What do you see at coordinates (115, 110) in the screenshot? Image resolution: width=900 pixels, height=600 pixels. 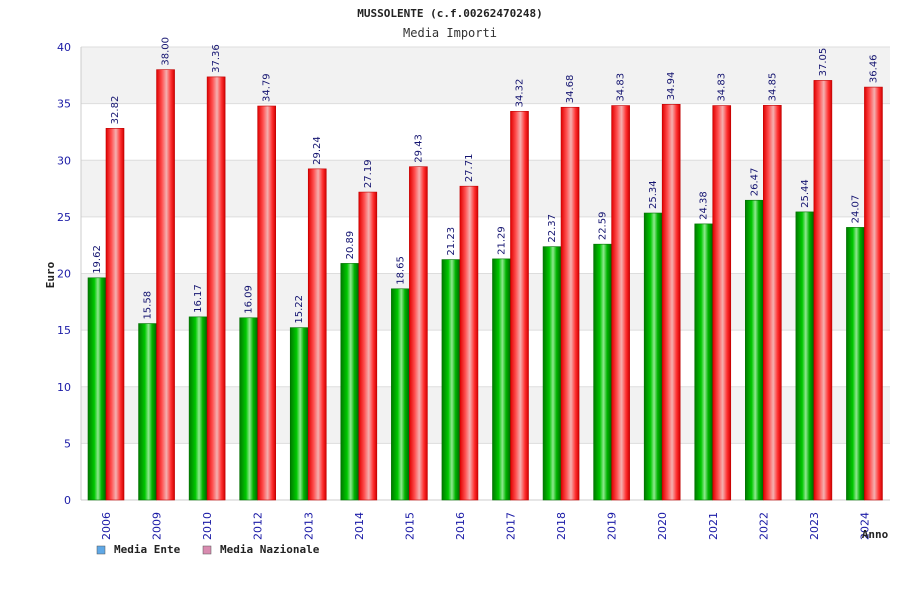 I see `value-label: 32.82` at bounding box center [115, 110].